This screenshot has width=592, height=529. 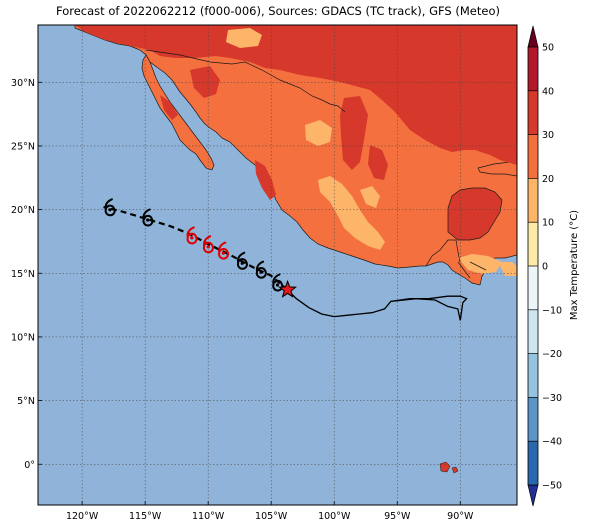 I want to click on land-cuba, so click(x=497, y=169).